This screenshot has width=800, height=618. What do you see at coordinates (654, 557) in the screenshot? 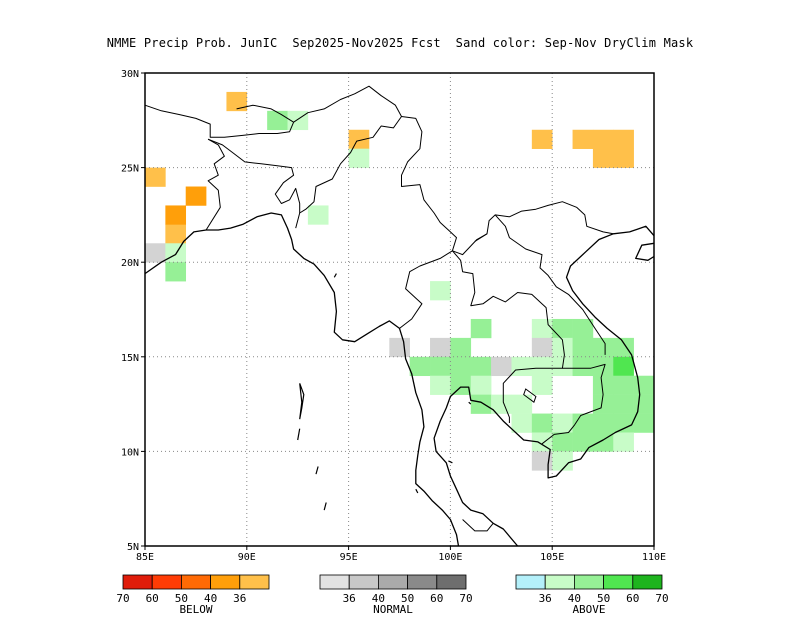
I see `lon-tick-label: 110E` at bounding box center [654, 557].